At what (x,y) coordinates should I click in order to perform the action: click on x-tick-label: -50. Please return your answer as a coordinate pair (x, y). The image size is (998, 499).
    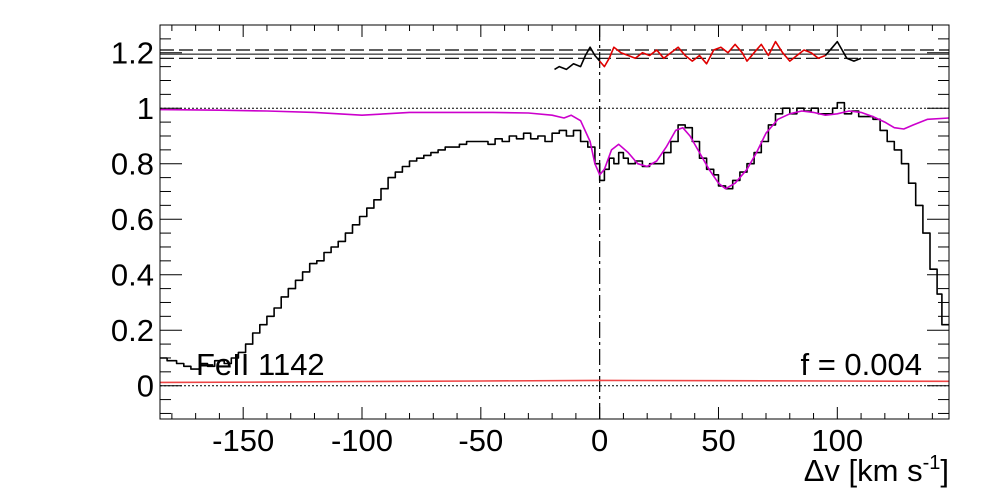
    Looking at the image, I should click on (480, 440).